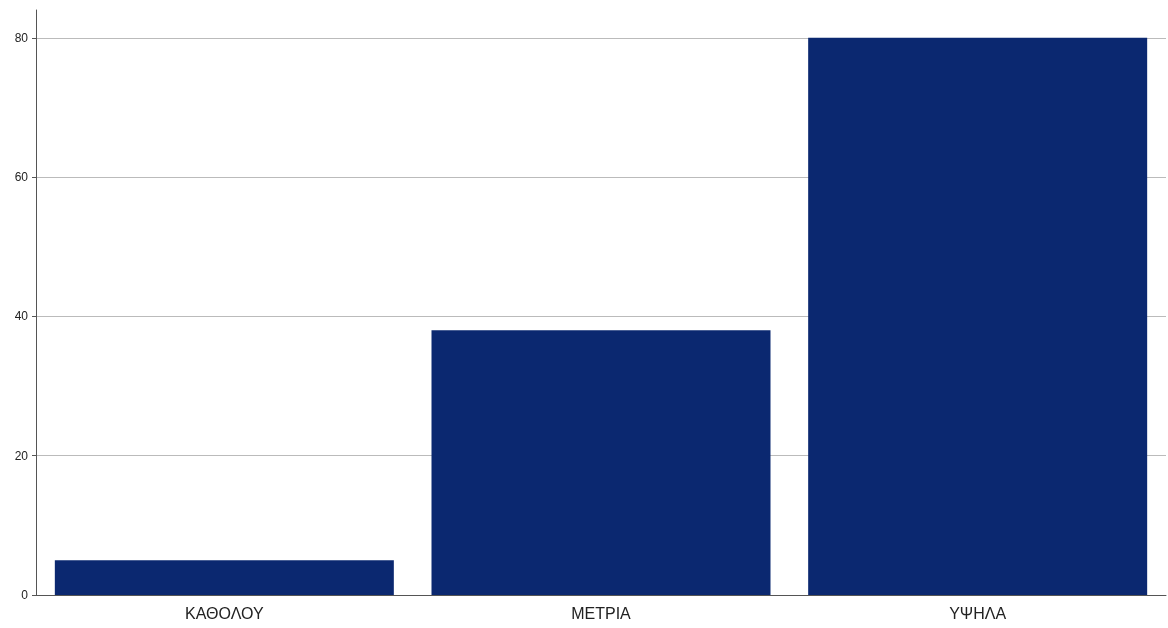 Image resolution: width=1168 pixels, height=628 pixels. What do you see at coordinates (21, 316) in the screenshot?
I see `y-tick-label: 40` at bounding box center [21, 316].